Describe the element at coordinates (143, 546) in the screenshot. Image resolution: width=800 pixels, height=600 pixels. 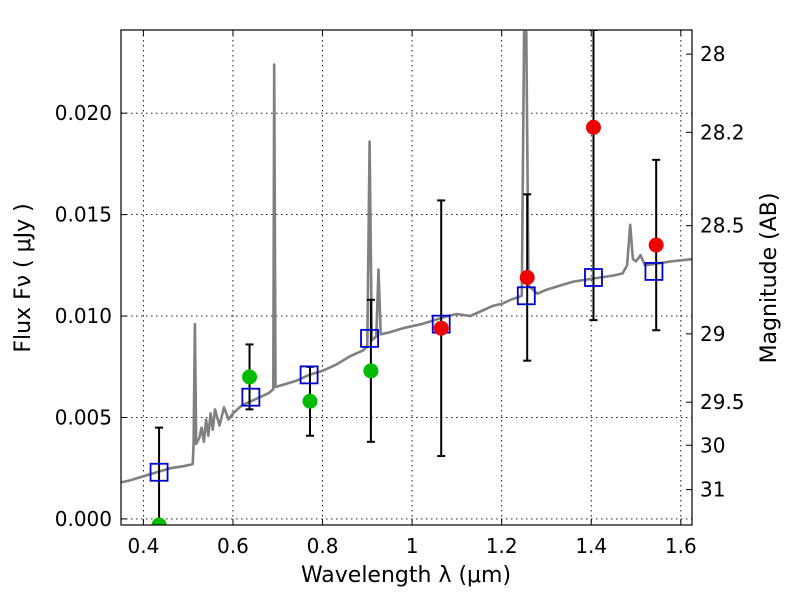
I see `x-tick-label: 0.4` at that location.